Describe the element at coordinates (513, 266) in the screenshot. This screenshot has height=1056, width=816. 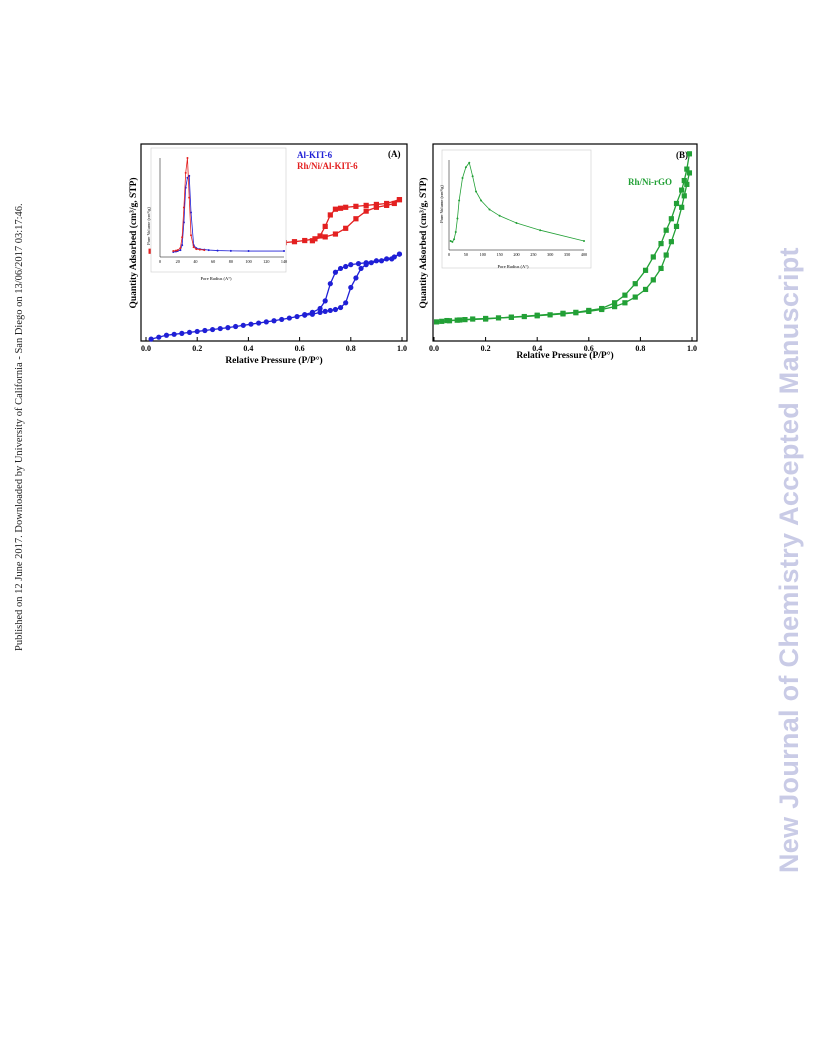
I see `panel-b-inset-x-title: Pore Radius (A°)` at that location.